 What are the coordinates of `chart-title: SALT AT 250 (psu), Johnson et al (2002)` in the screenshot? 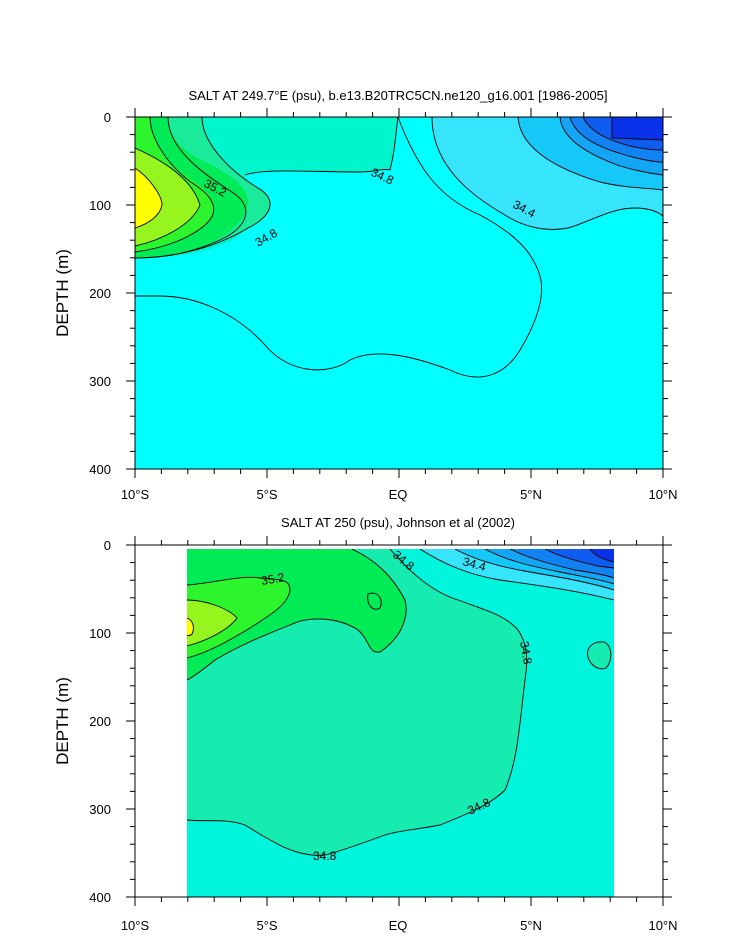 It's located at (398, 522).